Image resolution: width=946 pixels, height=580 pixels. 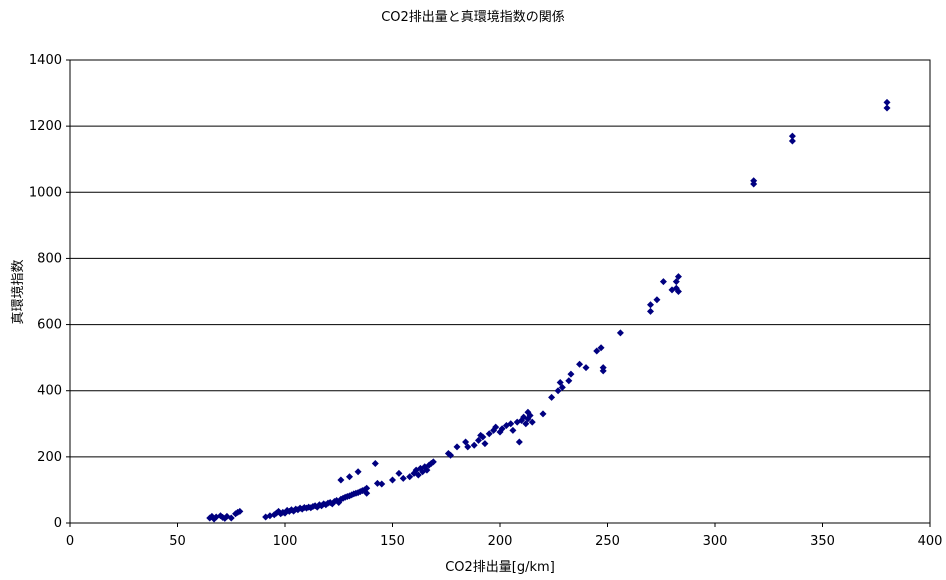 I want to click on chart-title: CO2排出量と真環境指数の関係, so click(x=473, y=17).